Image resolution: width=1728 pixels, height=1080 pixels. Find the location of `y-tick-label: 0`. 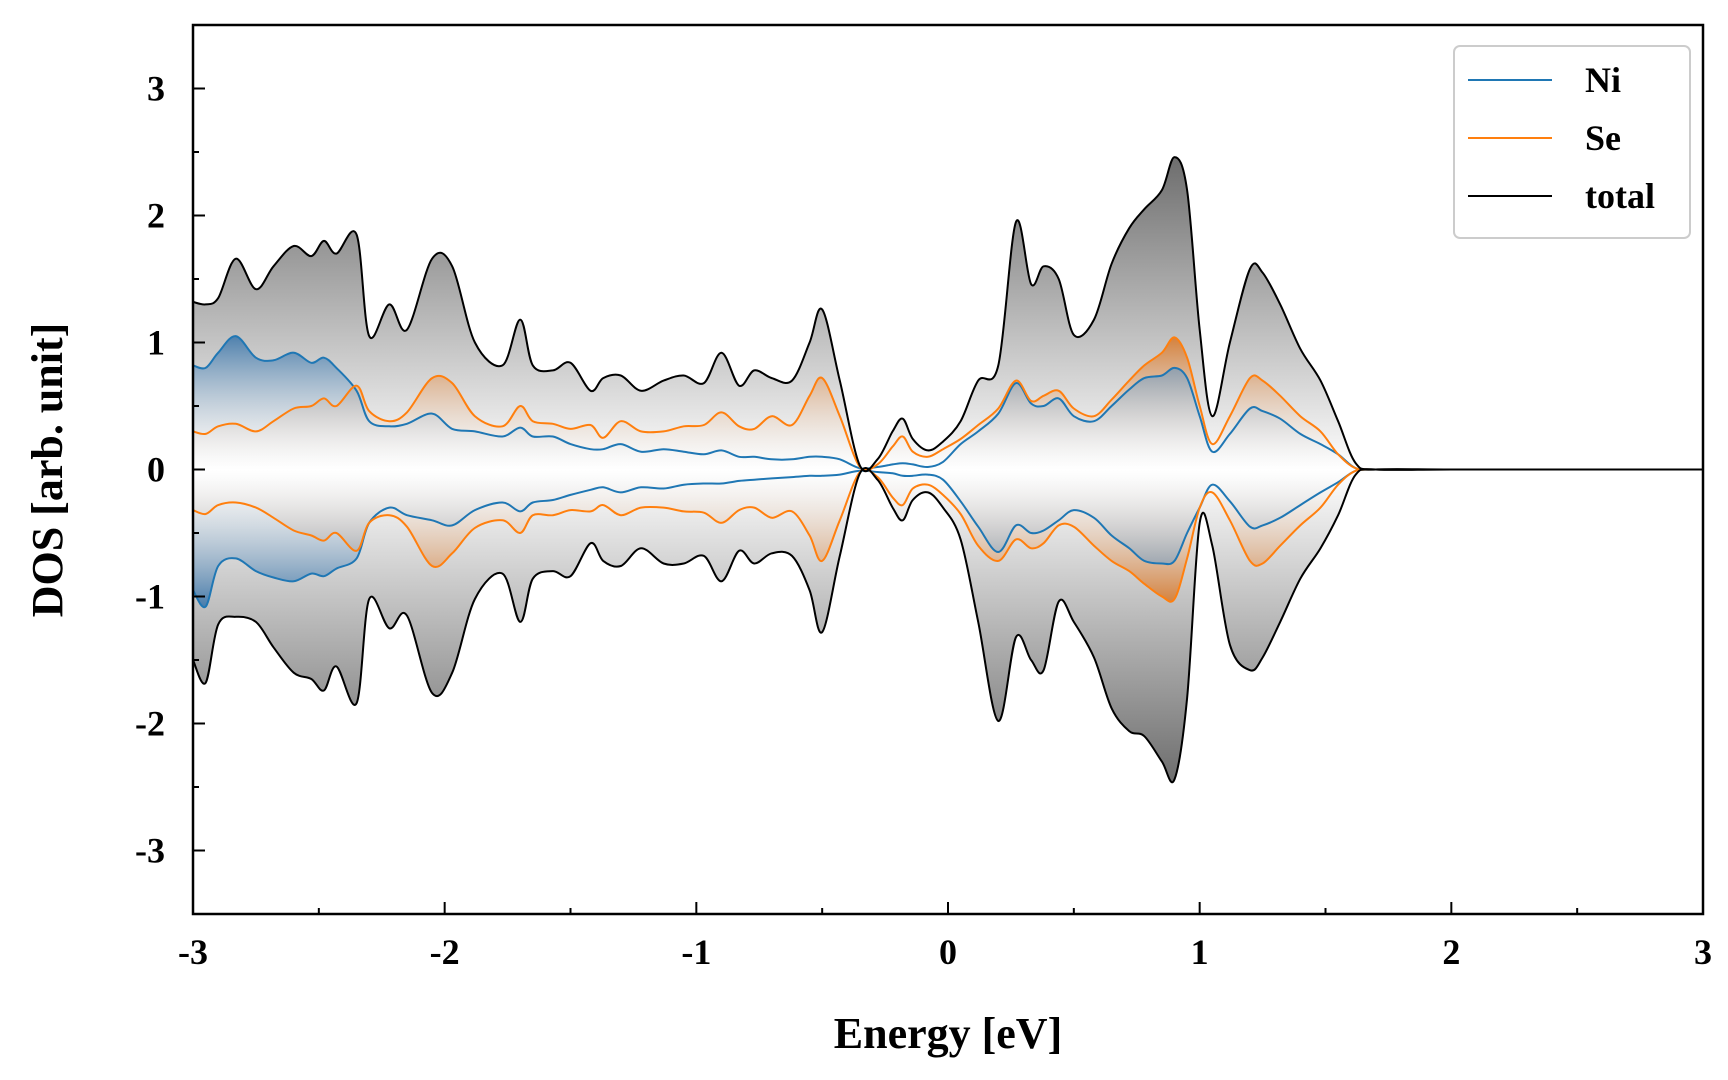

y-tick-label: 0 is located at coordinates (156, 470).